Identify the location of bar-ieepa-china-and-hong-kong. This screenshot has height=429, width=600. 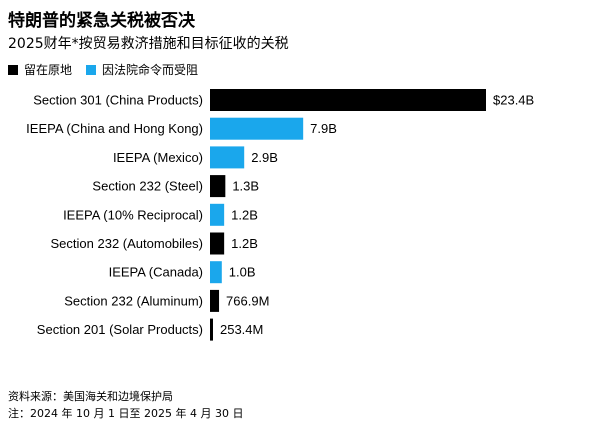
(257, 128).